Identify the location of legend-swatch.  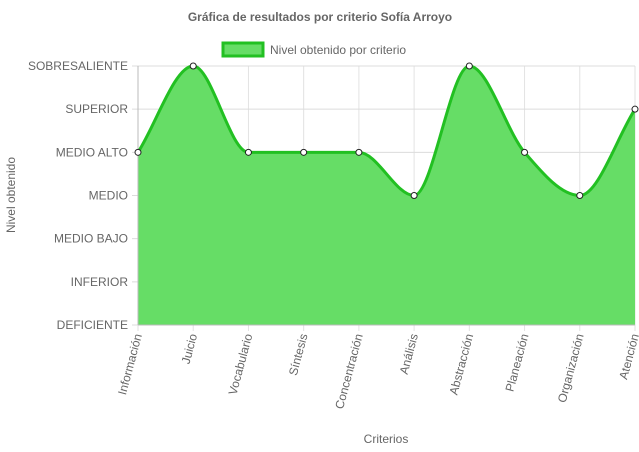
(243, 49).